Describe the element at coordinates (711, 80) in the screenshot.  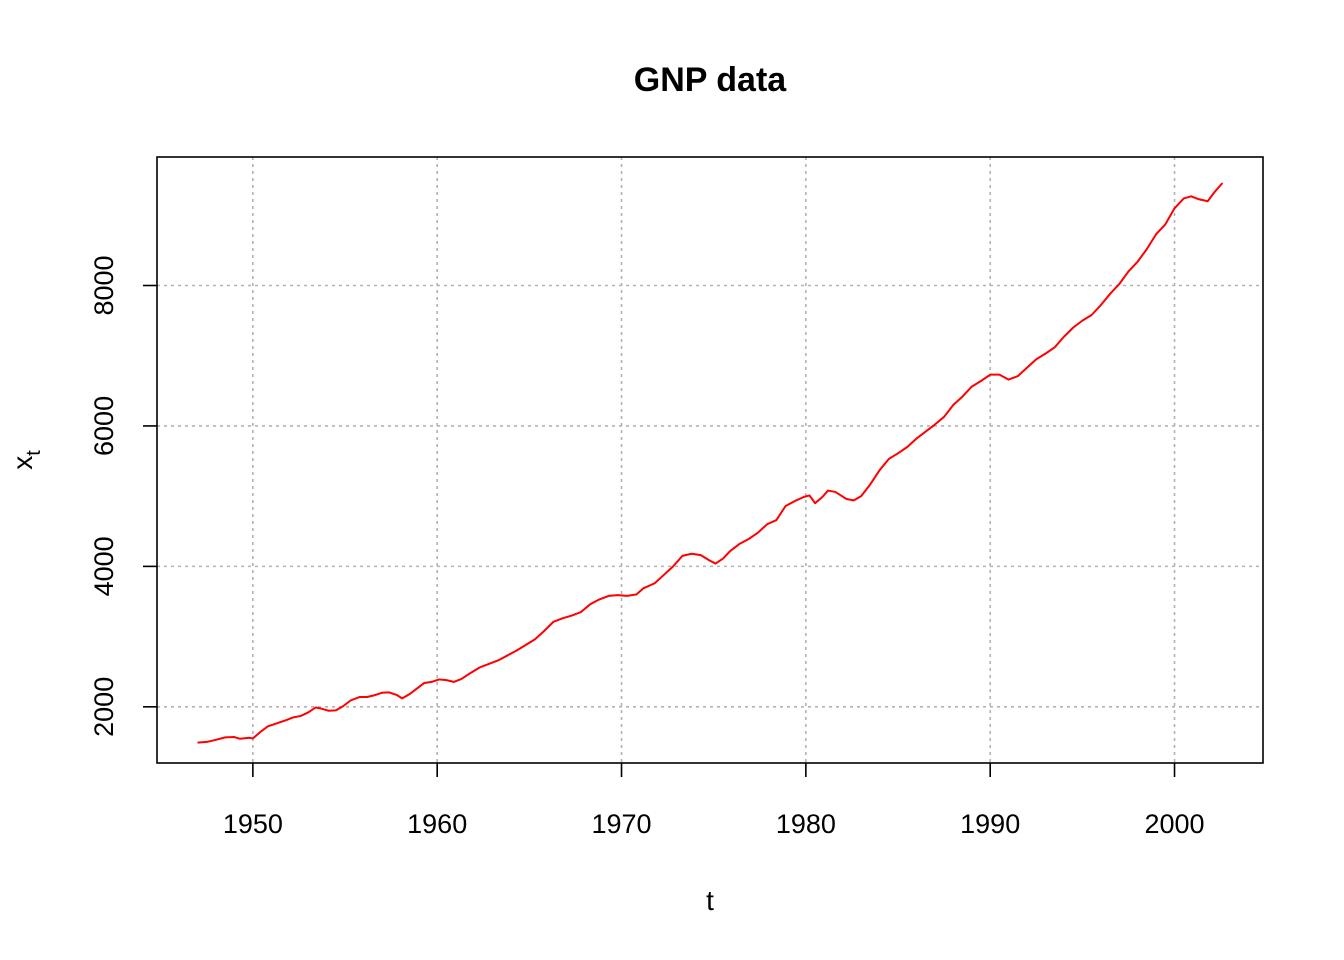
I see `chart-title: GNP data` at that location.